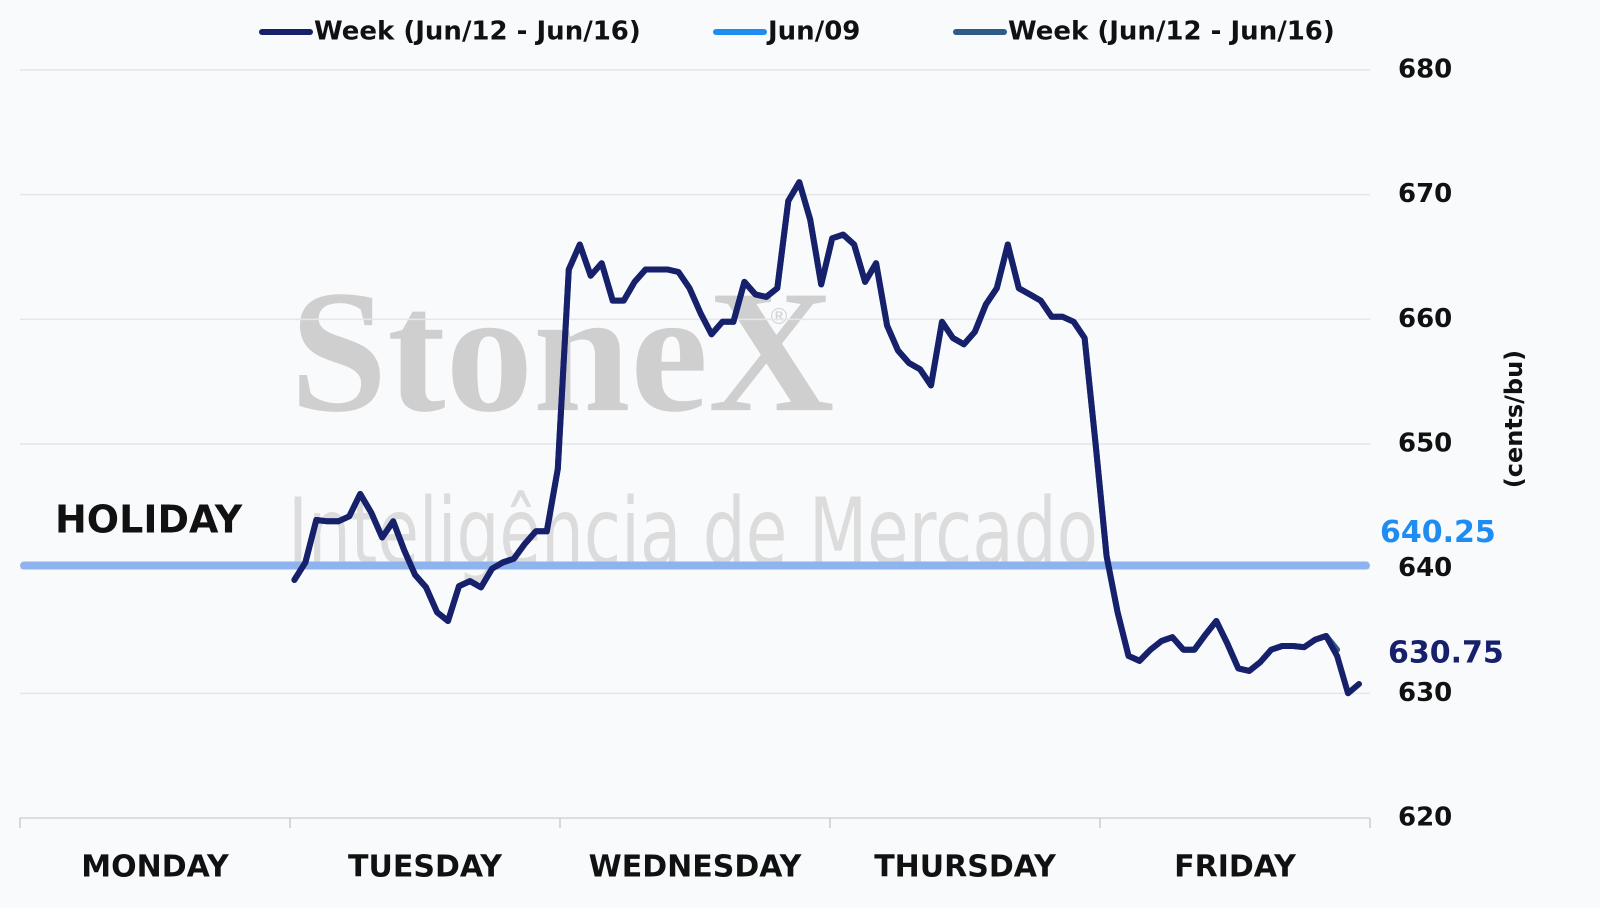  Describe the element at coordinates (1425, 194) in the screenshot. I see `y-tick-label: 670` at that location.